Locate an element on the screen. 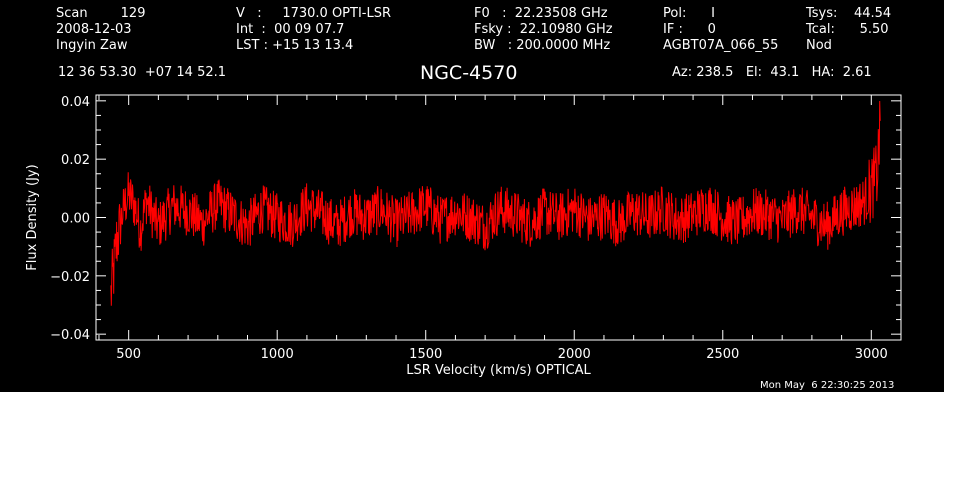  x-axis-label: LSR Velocity (km/s) OPTICAL is located at coordinates (498, 370).